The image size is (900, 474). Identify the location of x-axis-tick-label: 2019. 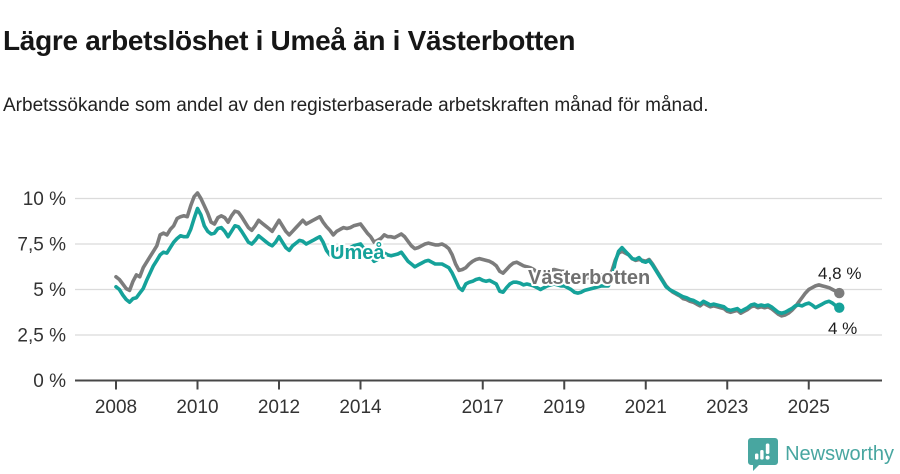
(564, 407).